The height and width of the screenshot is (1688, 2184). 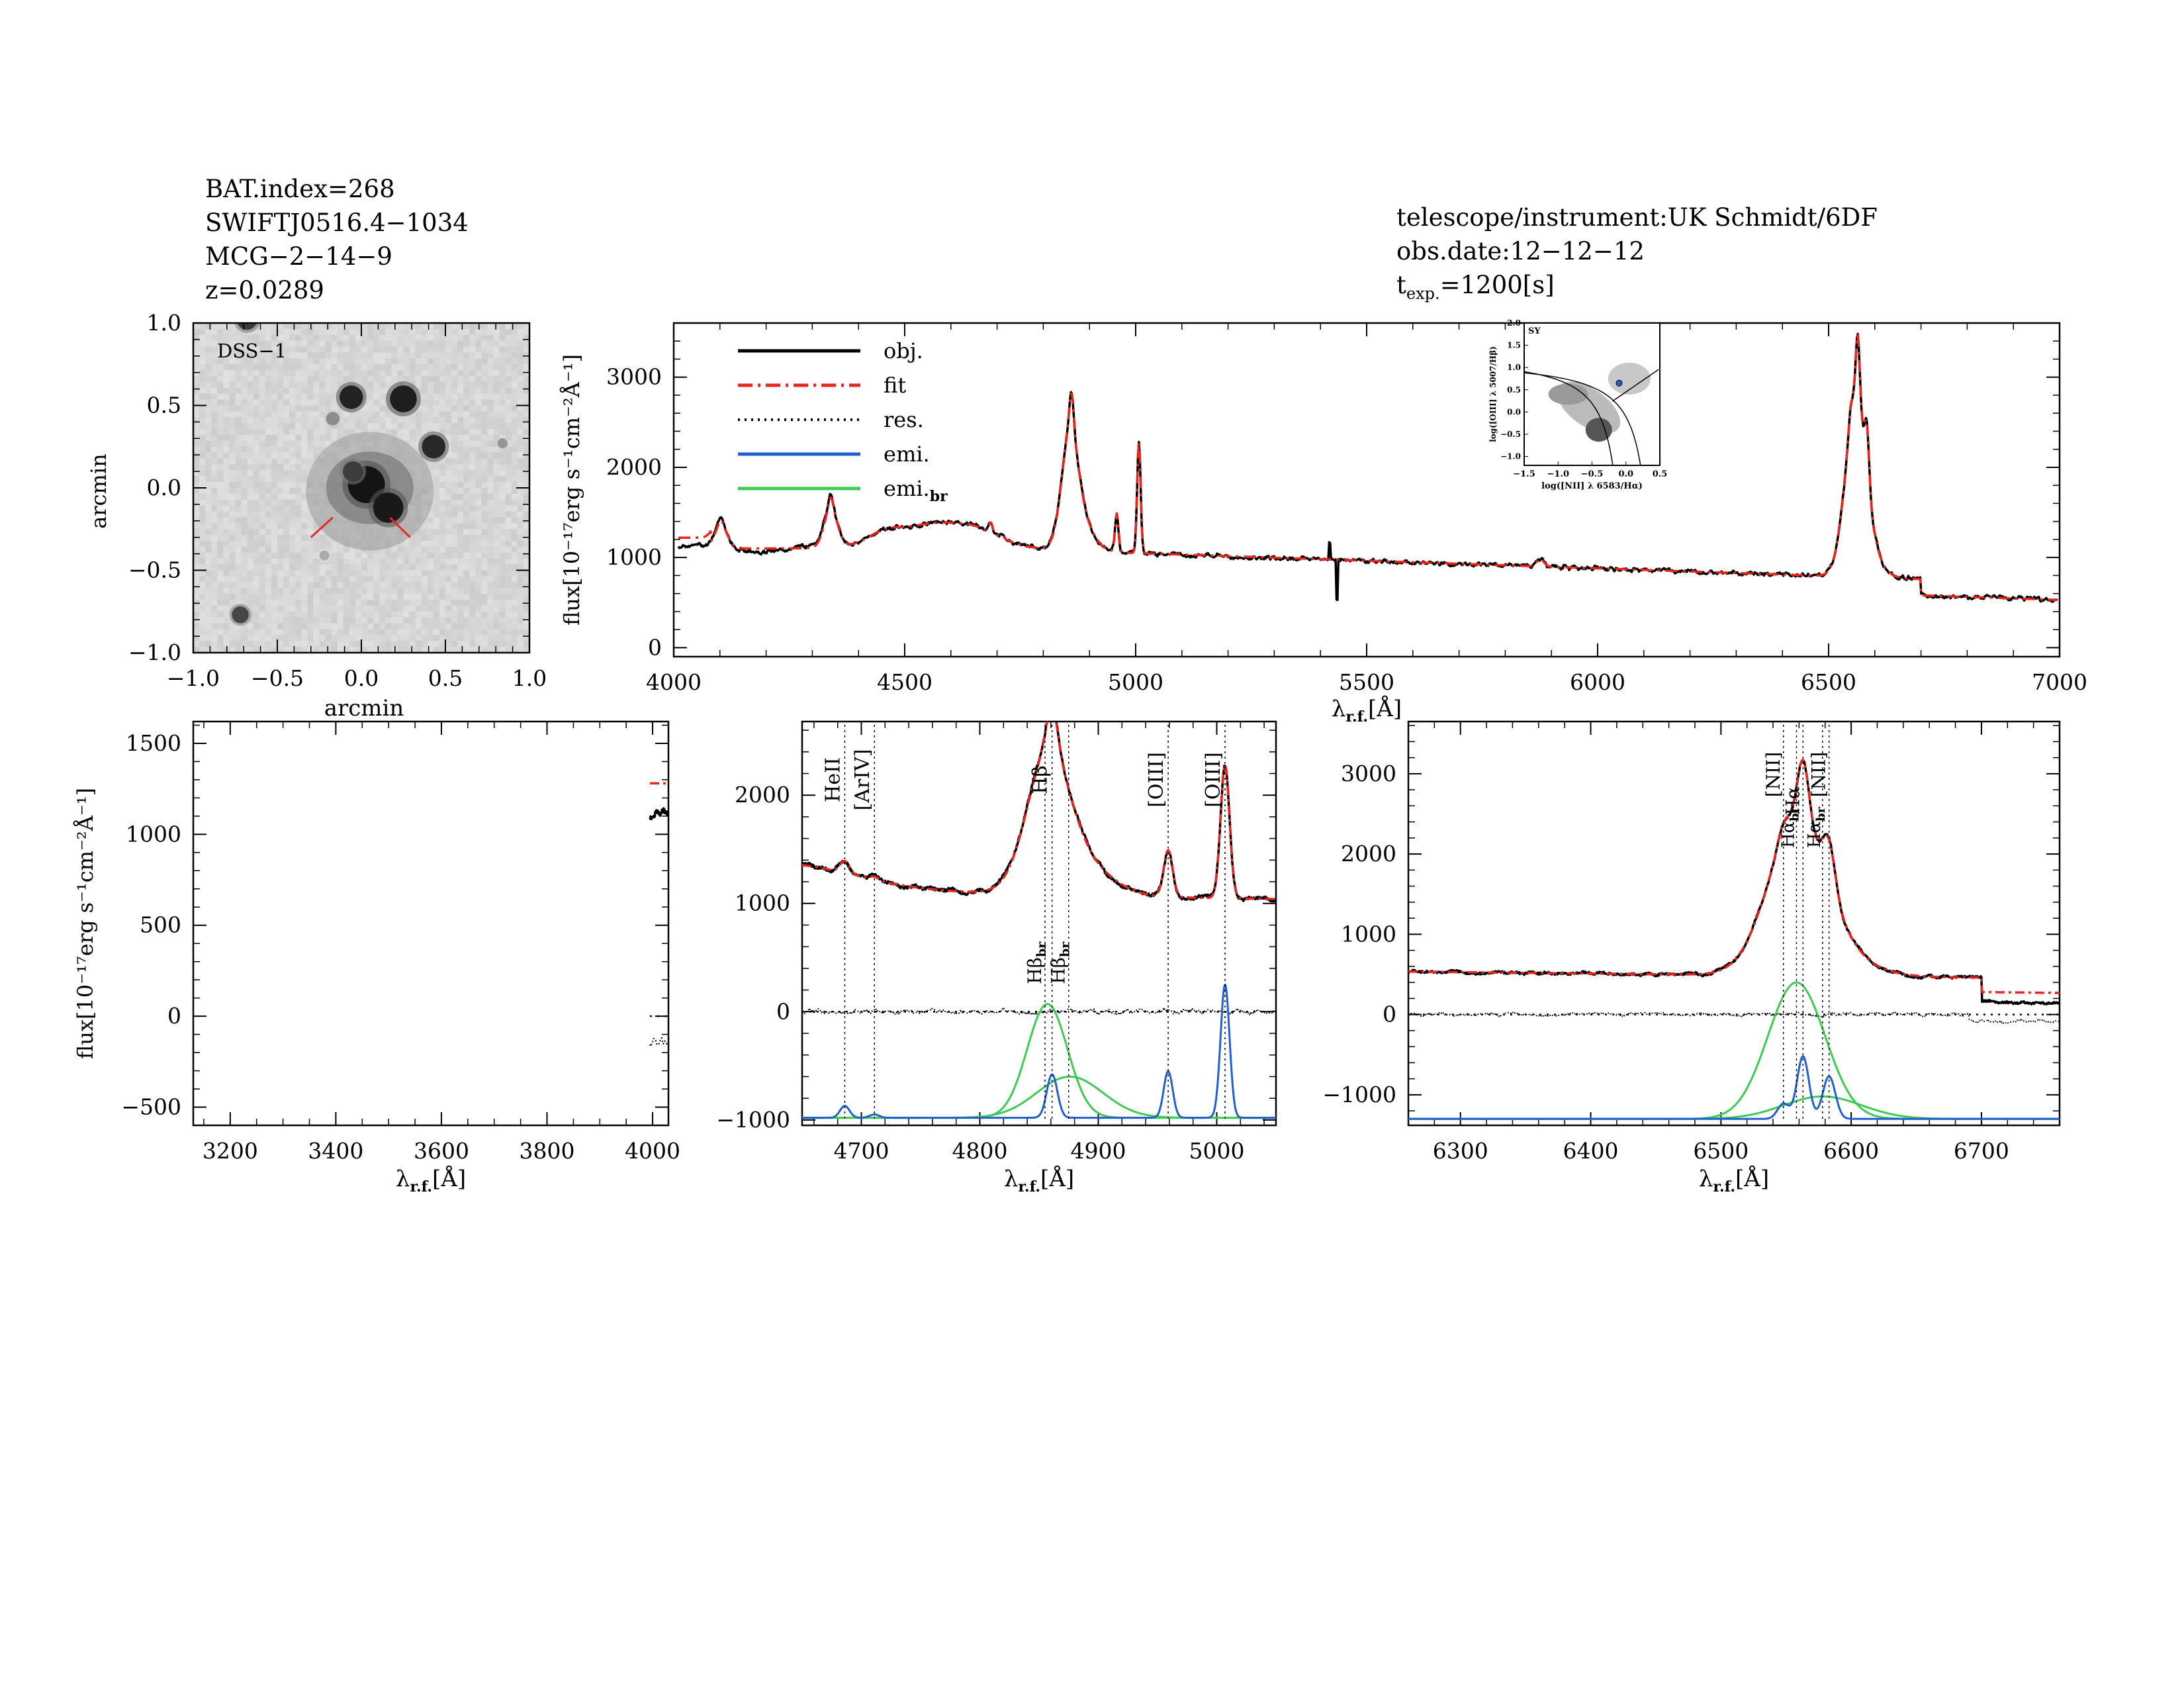 I want to click on y-tick-label: 2000, so click(x=1368, y=854).